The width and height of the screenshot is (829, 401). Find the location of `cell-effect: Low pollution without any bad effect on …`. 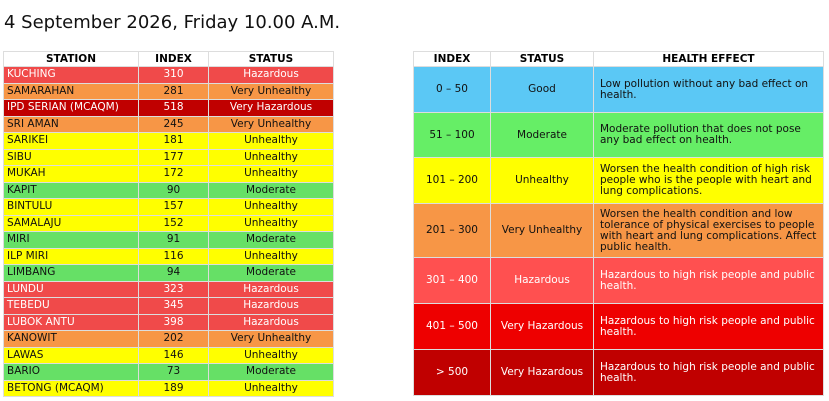

cell-effect: Low pollution without any bad effect on … is located at coordinates (708, 89).